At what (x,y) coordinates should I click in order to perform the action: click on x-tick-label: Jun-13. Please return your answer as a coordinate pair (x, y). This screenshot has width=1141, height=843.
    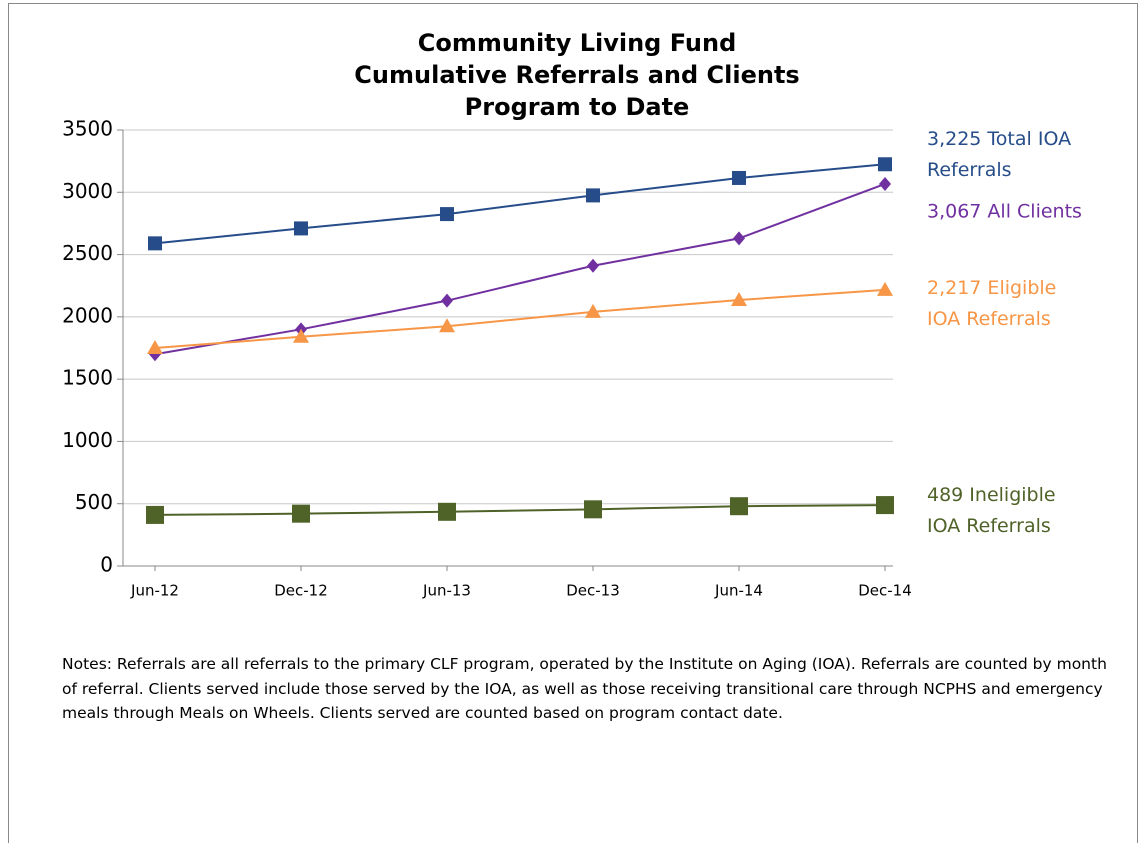
    Looking at the image, I should click on (446, 591).